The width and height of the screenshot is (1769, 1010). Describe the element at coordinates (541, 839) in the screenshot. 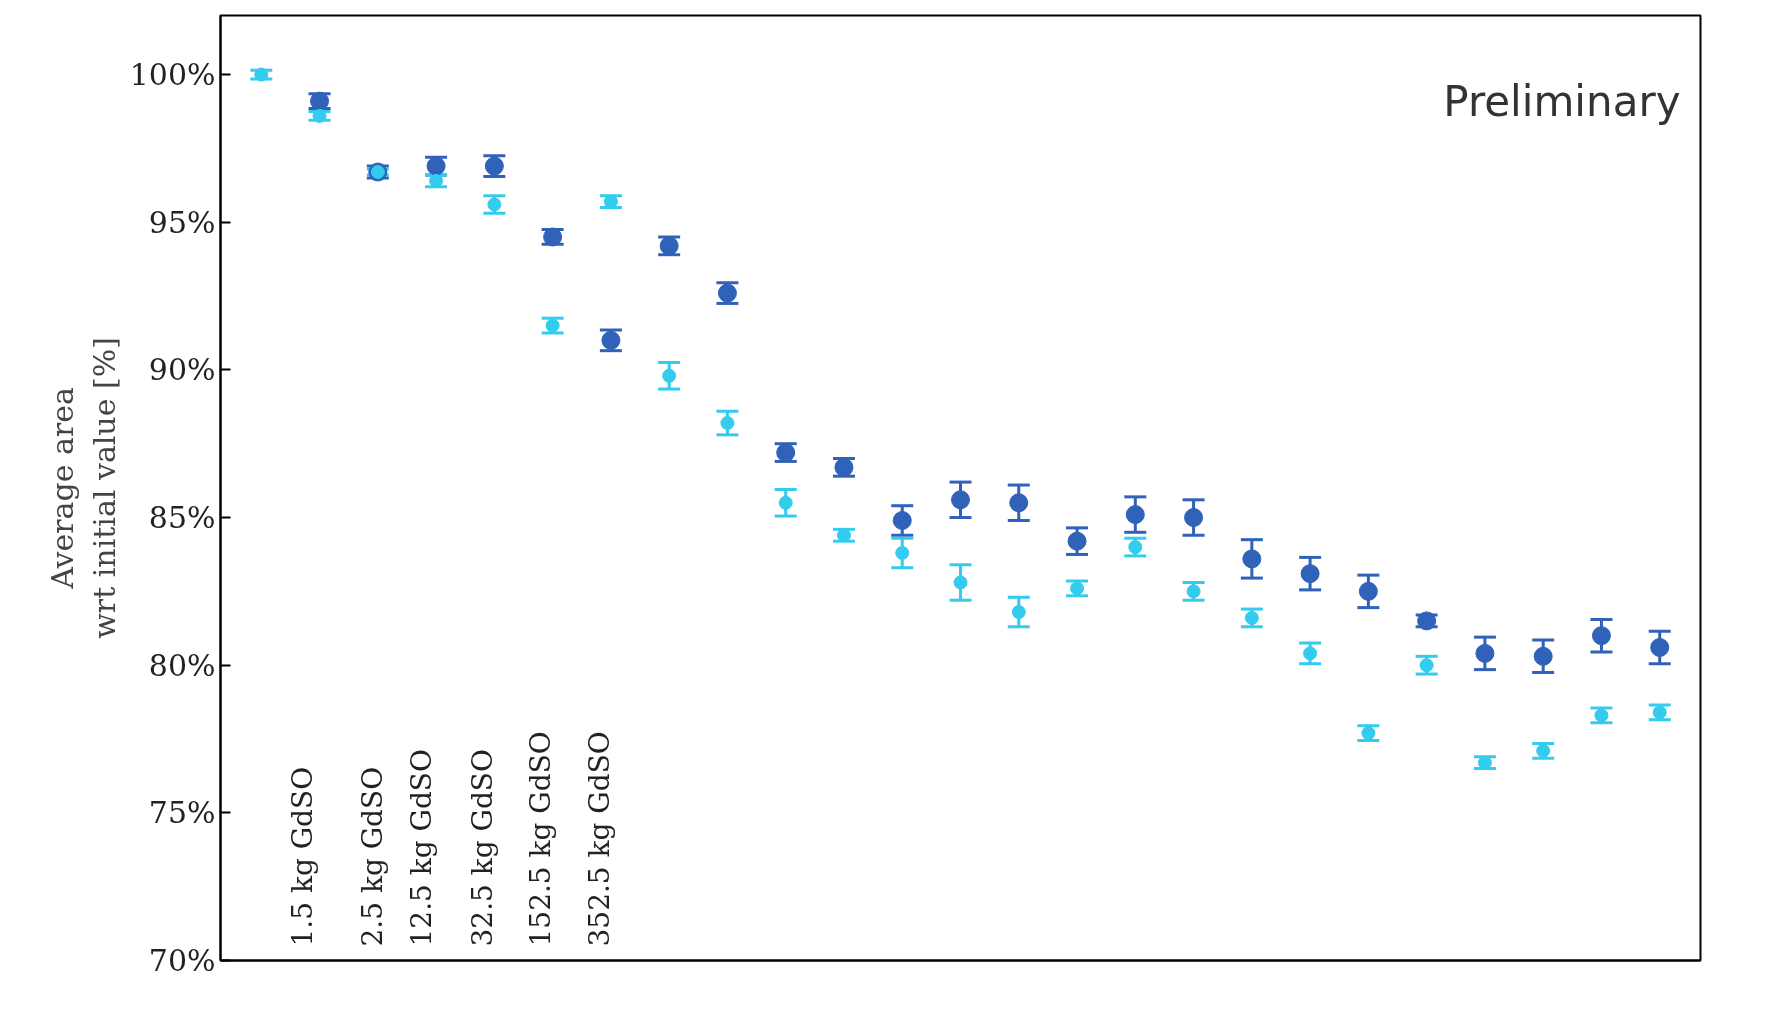

I see `annotation: 152.5 kg GdSO` at that location.